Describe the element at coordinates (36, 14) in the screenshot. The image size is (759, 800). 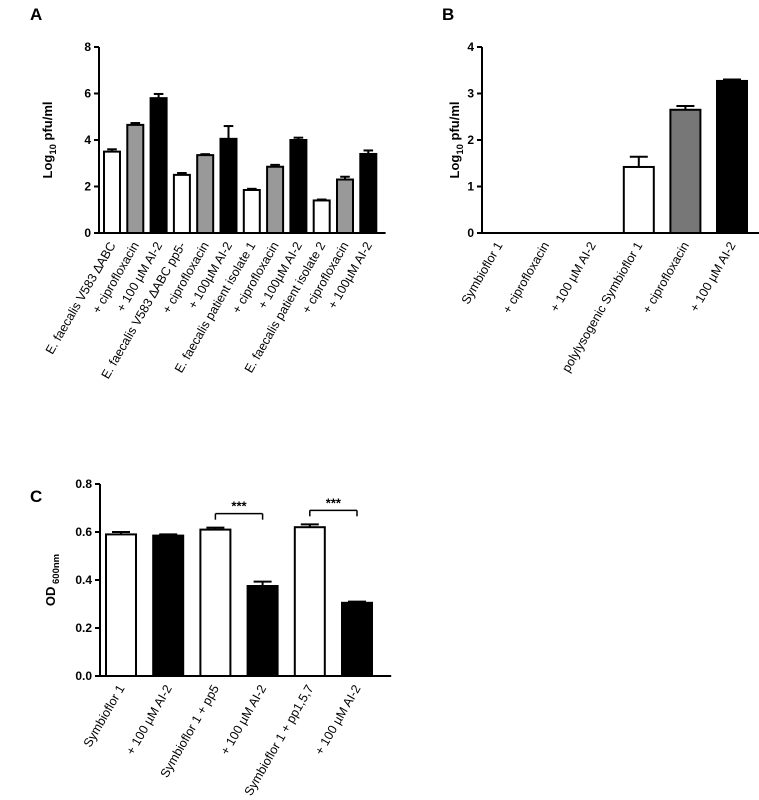
I see `panel-letter: A` at that location.